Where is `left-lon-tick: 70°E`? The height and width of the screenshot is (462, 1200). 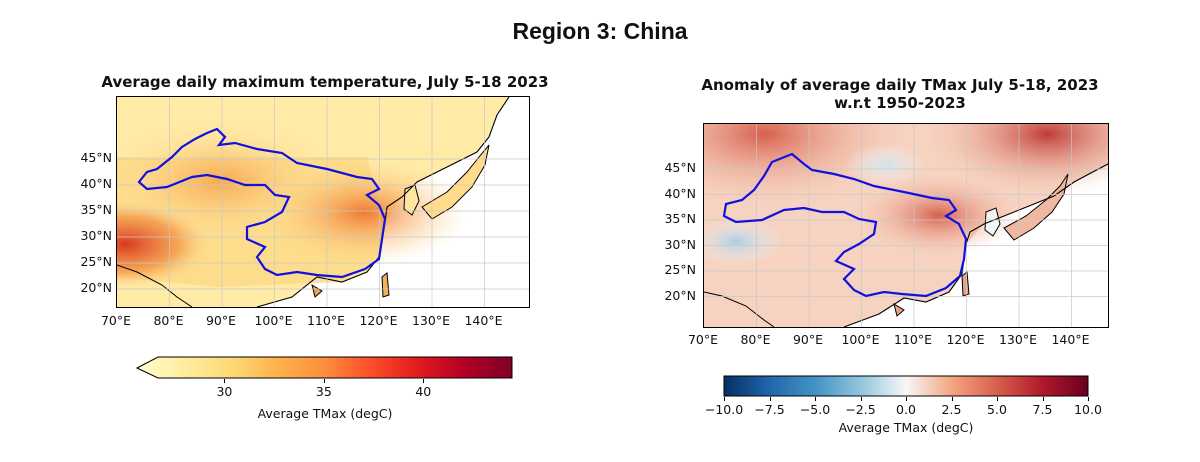
left-lon-tick: 70°E is located at coordinates (116, 320).